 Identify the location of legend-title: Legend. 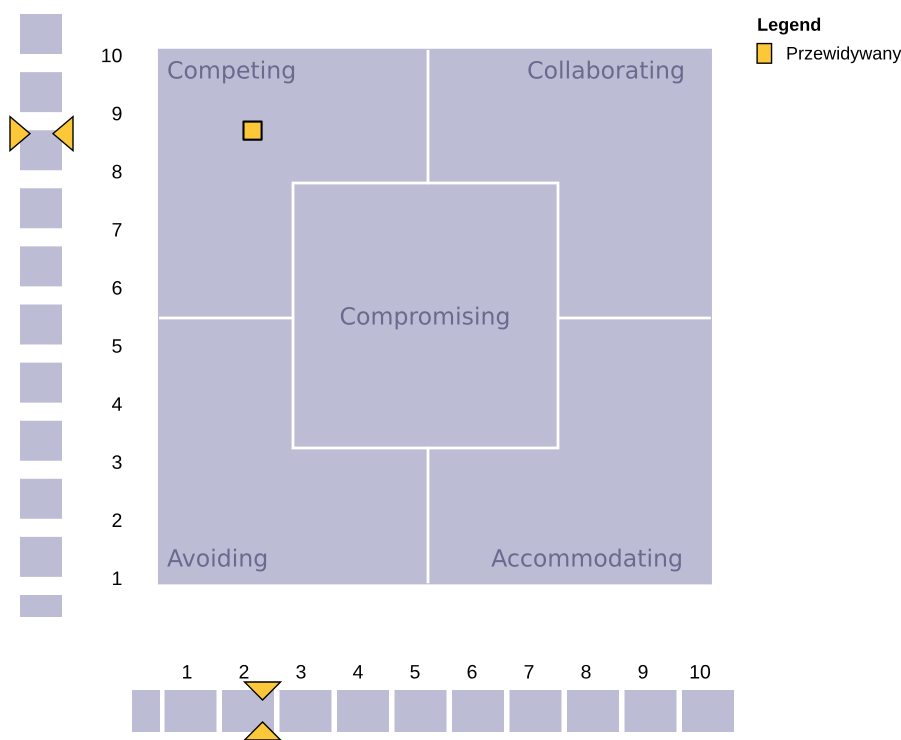
(789, 26).